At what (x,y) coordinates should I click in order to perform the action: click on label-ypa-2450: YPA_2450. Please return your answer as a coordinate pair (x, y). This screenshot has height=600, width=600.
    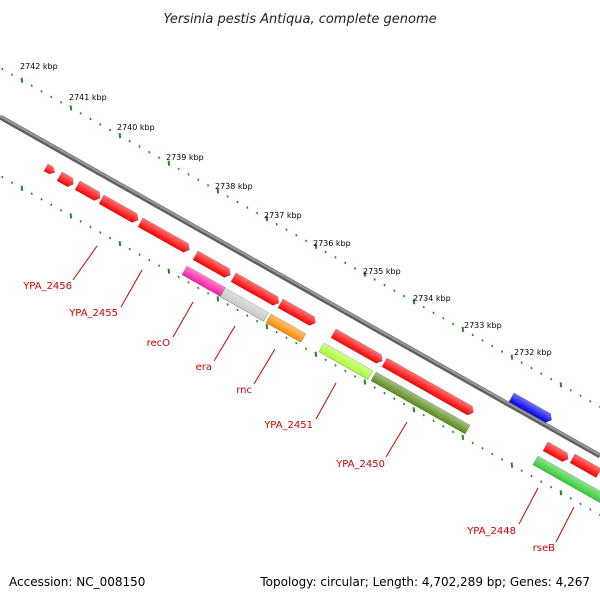
    Looking at the image, I should click on (360, 464).